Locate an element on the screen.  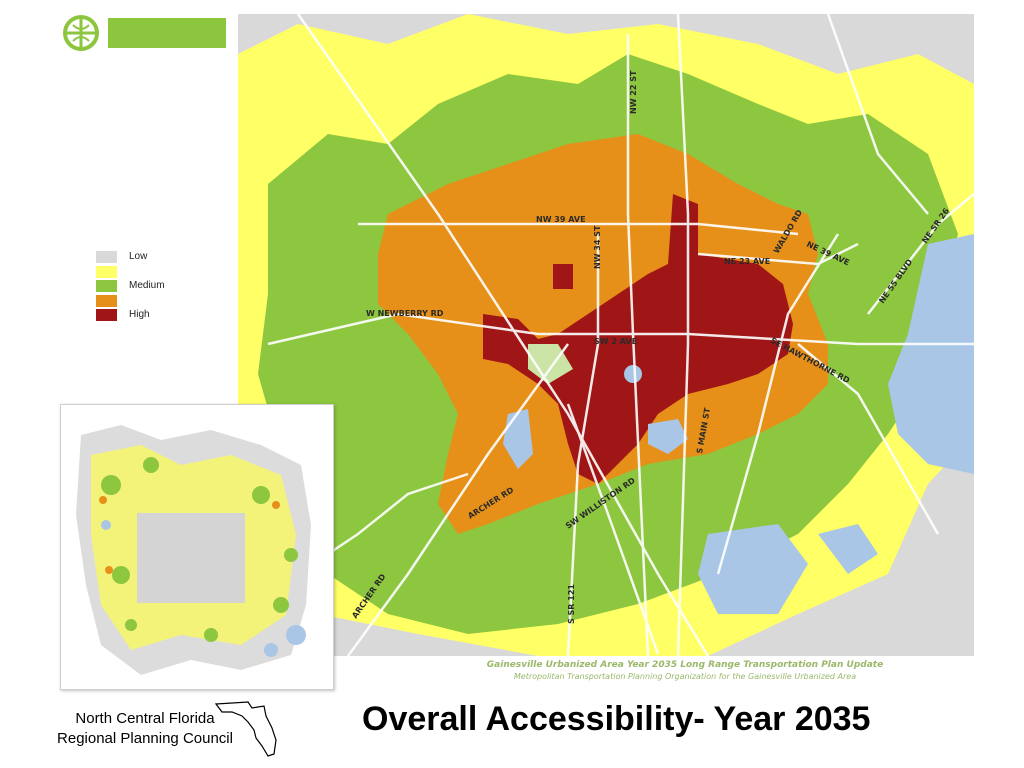
legend-item: Low is located at coordinates (156, 257).